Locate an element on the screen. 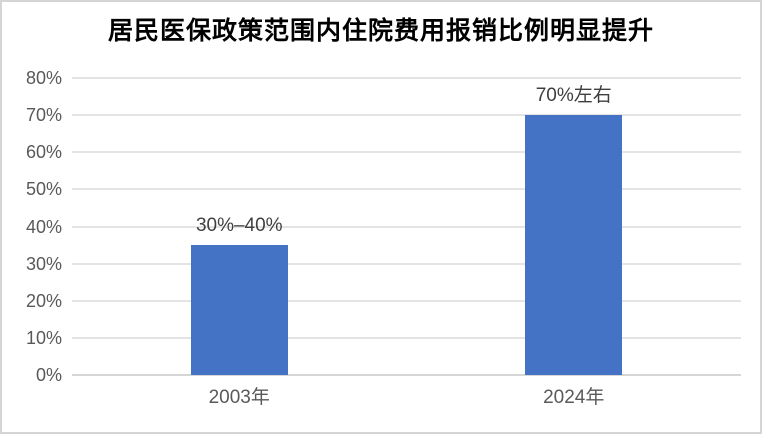  bar-2024年 is located at coordinates (574, 245).